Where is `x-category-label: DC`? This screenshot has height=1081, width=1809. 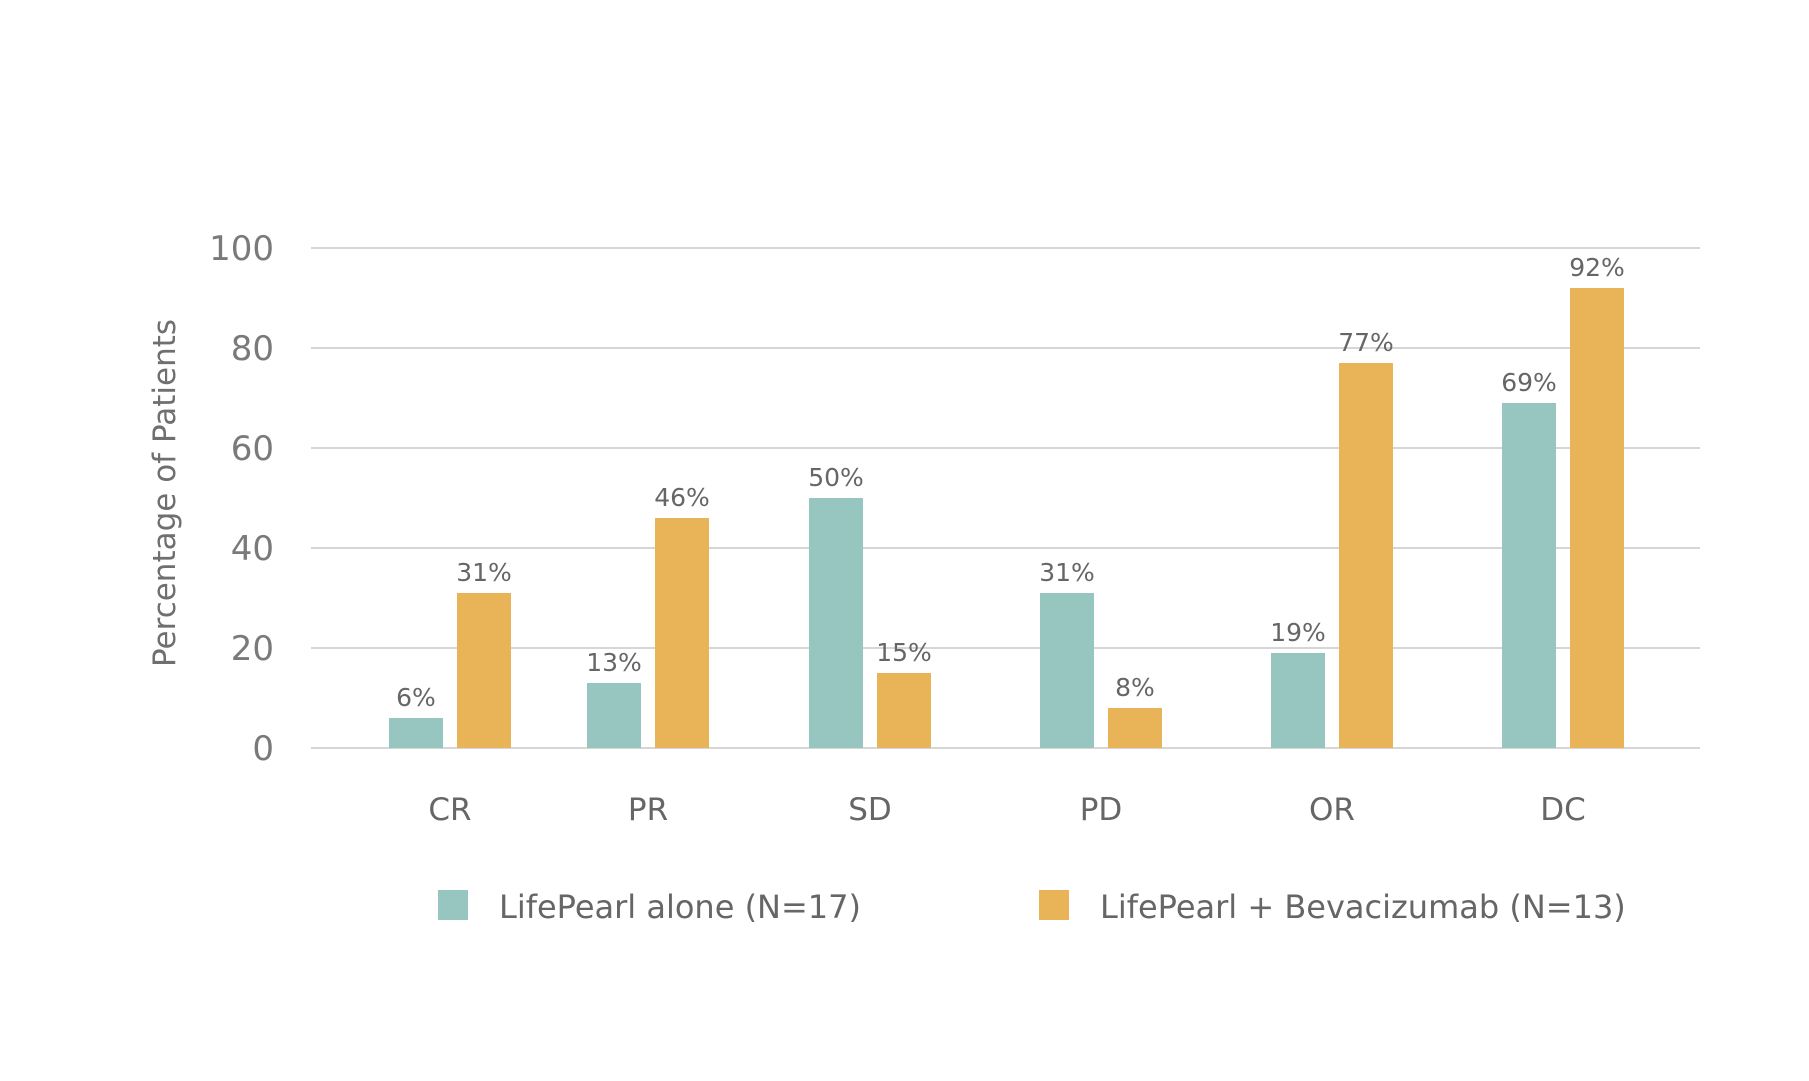 x-category-label: DC is located at coordinates (1563, 810).